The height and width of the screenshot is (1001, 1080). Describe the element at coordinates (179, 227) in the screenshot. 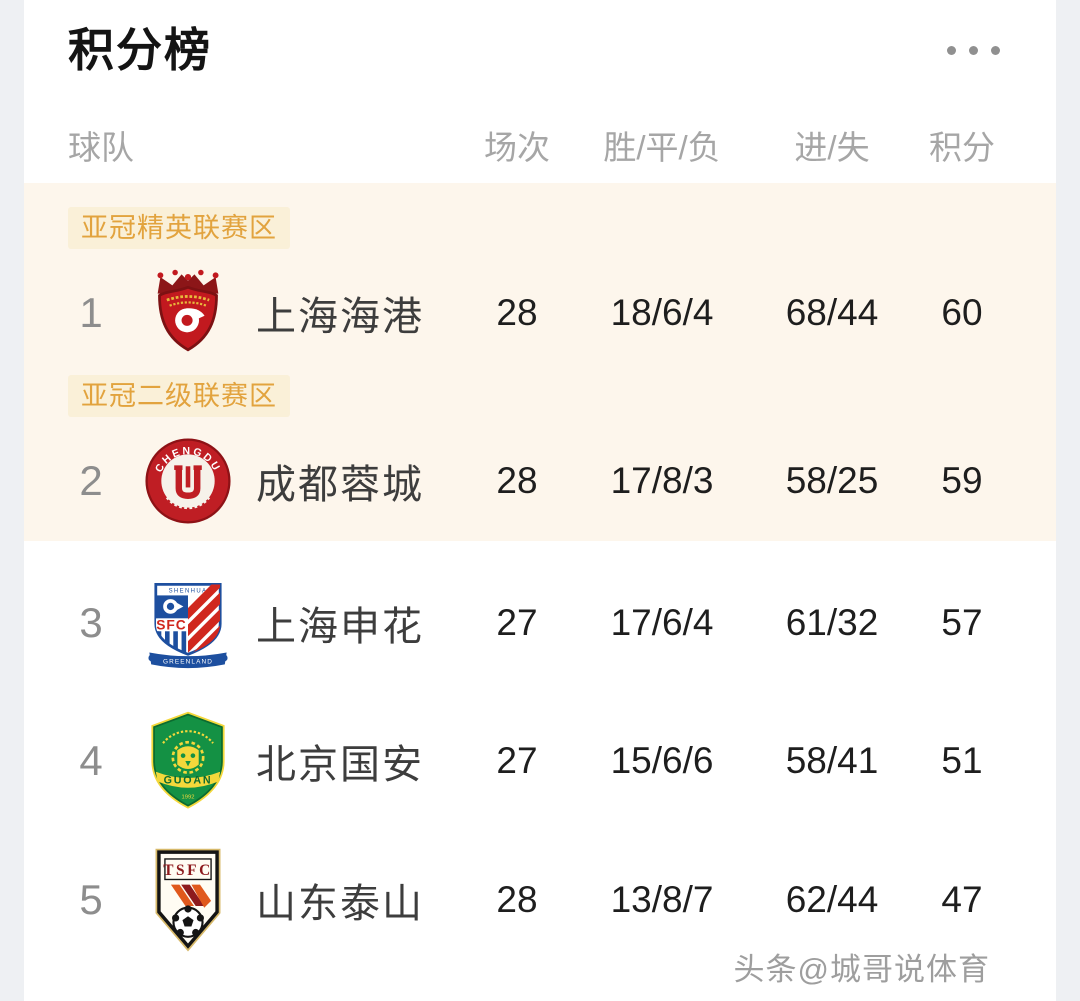

I see `zone-label: 亚冠精英联赛区` at that location.